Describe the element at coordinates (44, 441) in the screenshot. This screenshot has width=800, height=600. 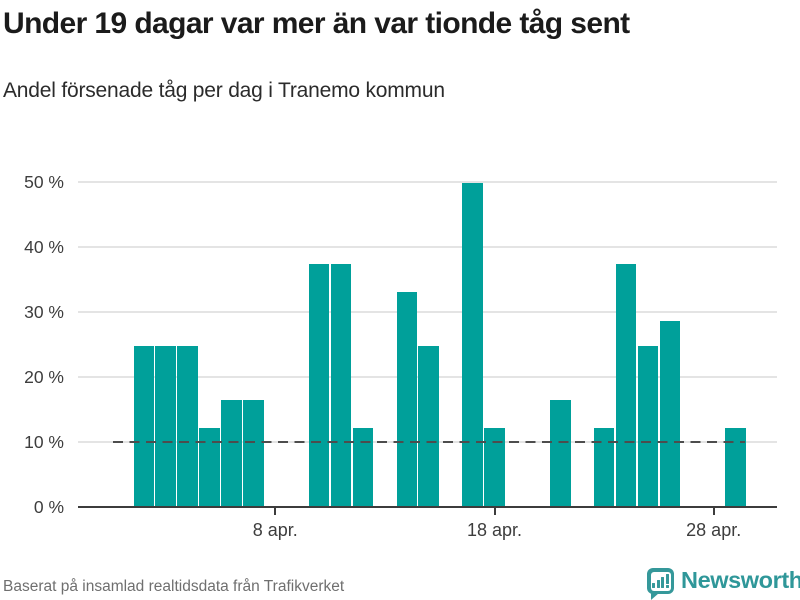
I see `y-axis-tick-label: 10 %` at that location.